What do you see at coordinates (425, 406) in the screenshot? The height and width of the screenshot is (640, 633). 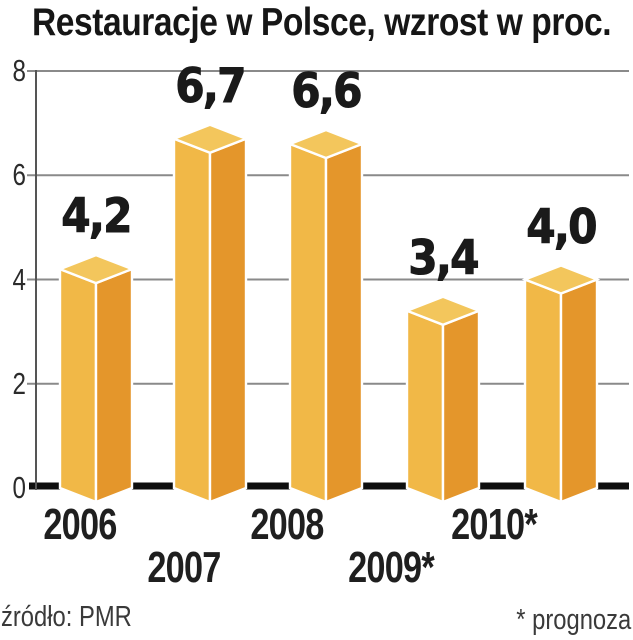 I see `bar-left-face-2009*` at bounding box center [425, 406].